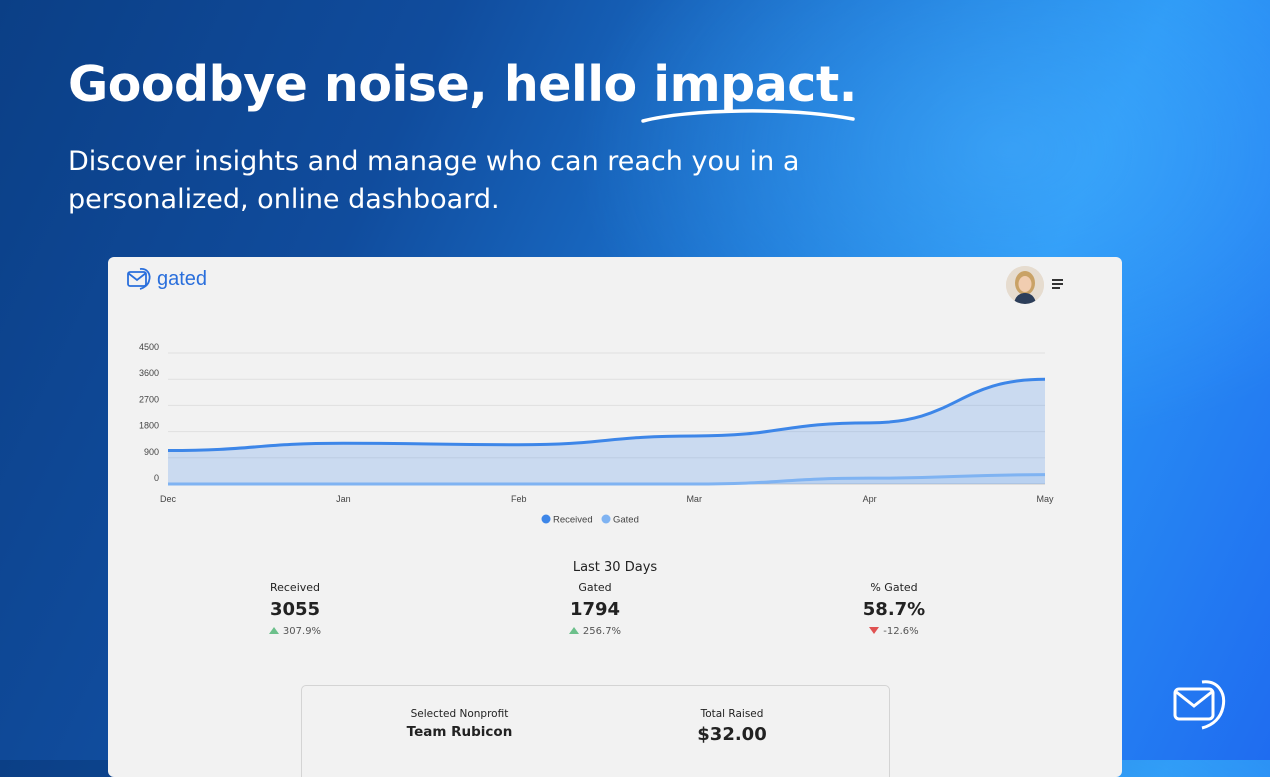  What do you see at coordinates (149, 347) in the screenshot?
I see `y-tick-label: 4500` at bounding box center [149, 347].